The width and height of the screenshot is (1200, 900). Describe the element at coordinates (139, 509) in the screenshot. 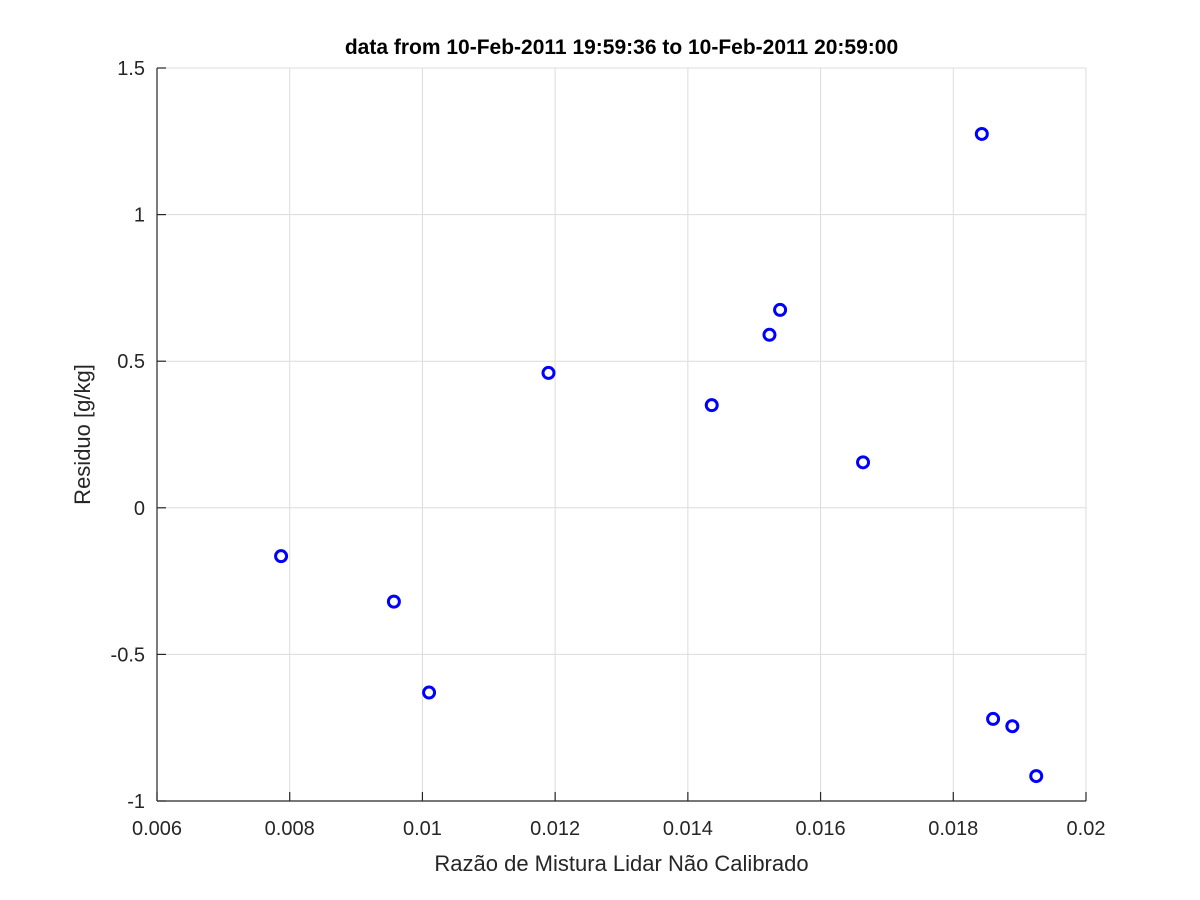

I see `y-tick-label: 0` at that location.